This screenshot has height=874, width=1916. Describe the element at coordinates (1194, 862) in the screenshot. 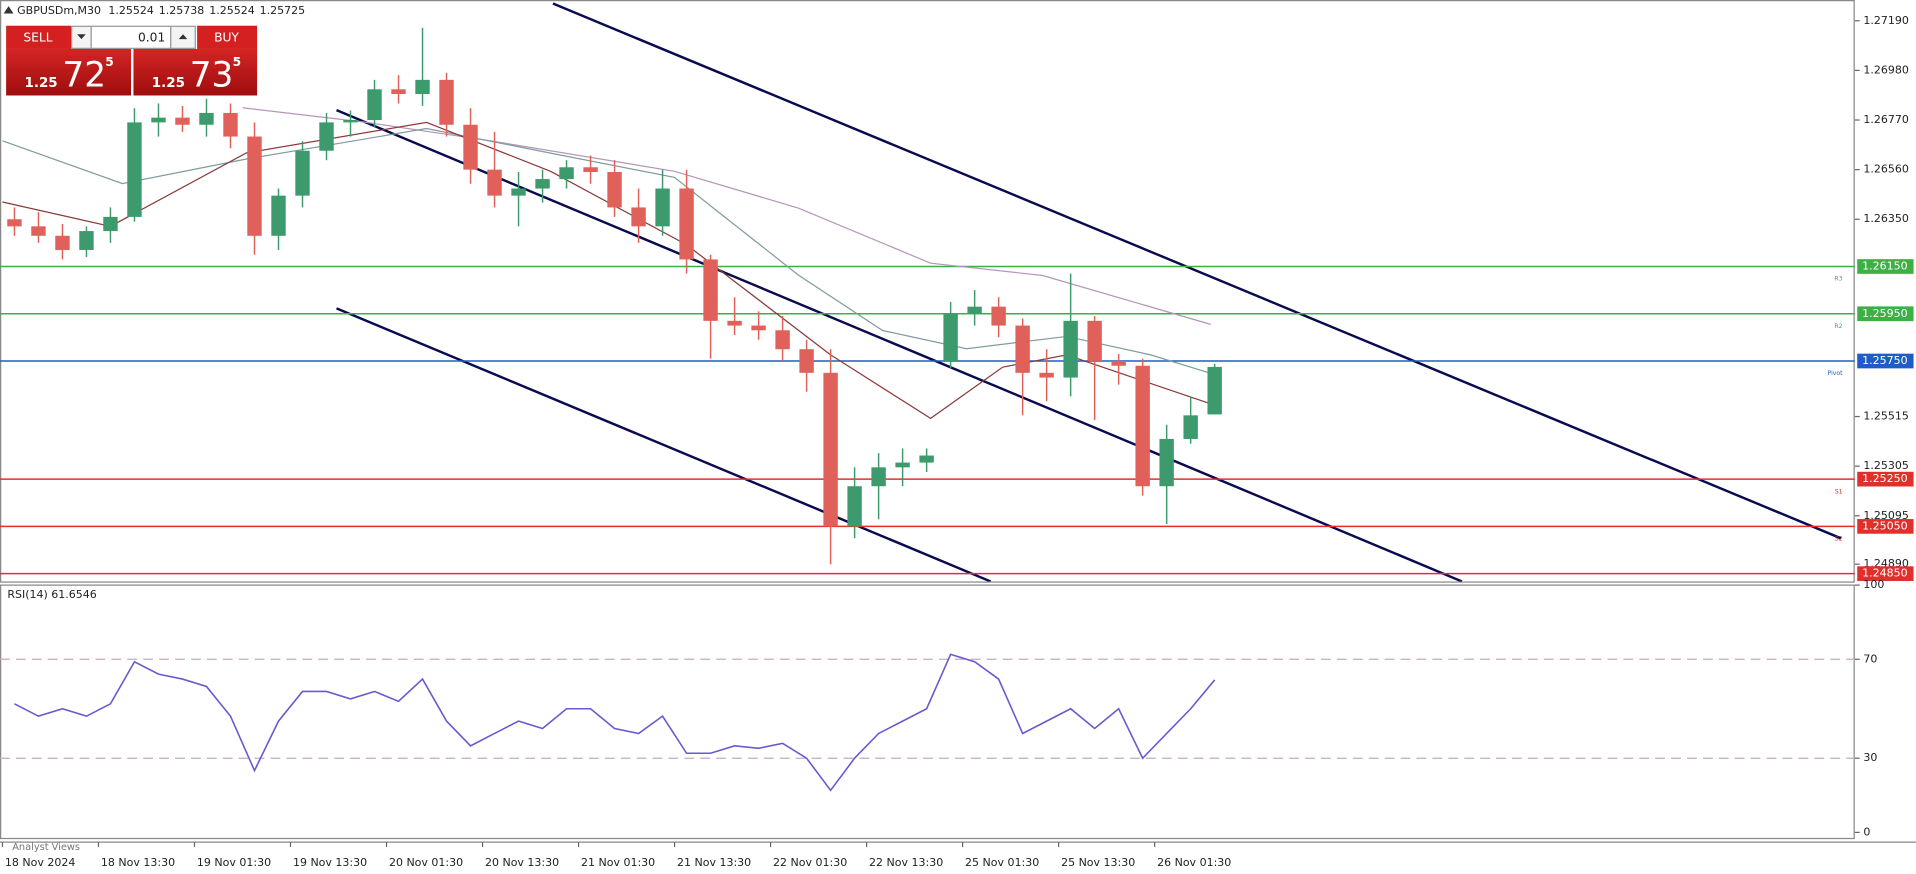

I see `x-tick-label: 26 Nov 01:30` at that location.